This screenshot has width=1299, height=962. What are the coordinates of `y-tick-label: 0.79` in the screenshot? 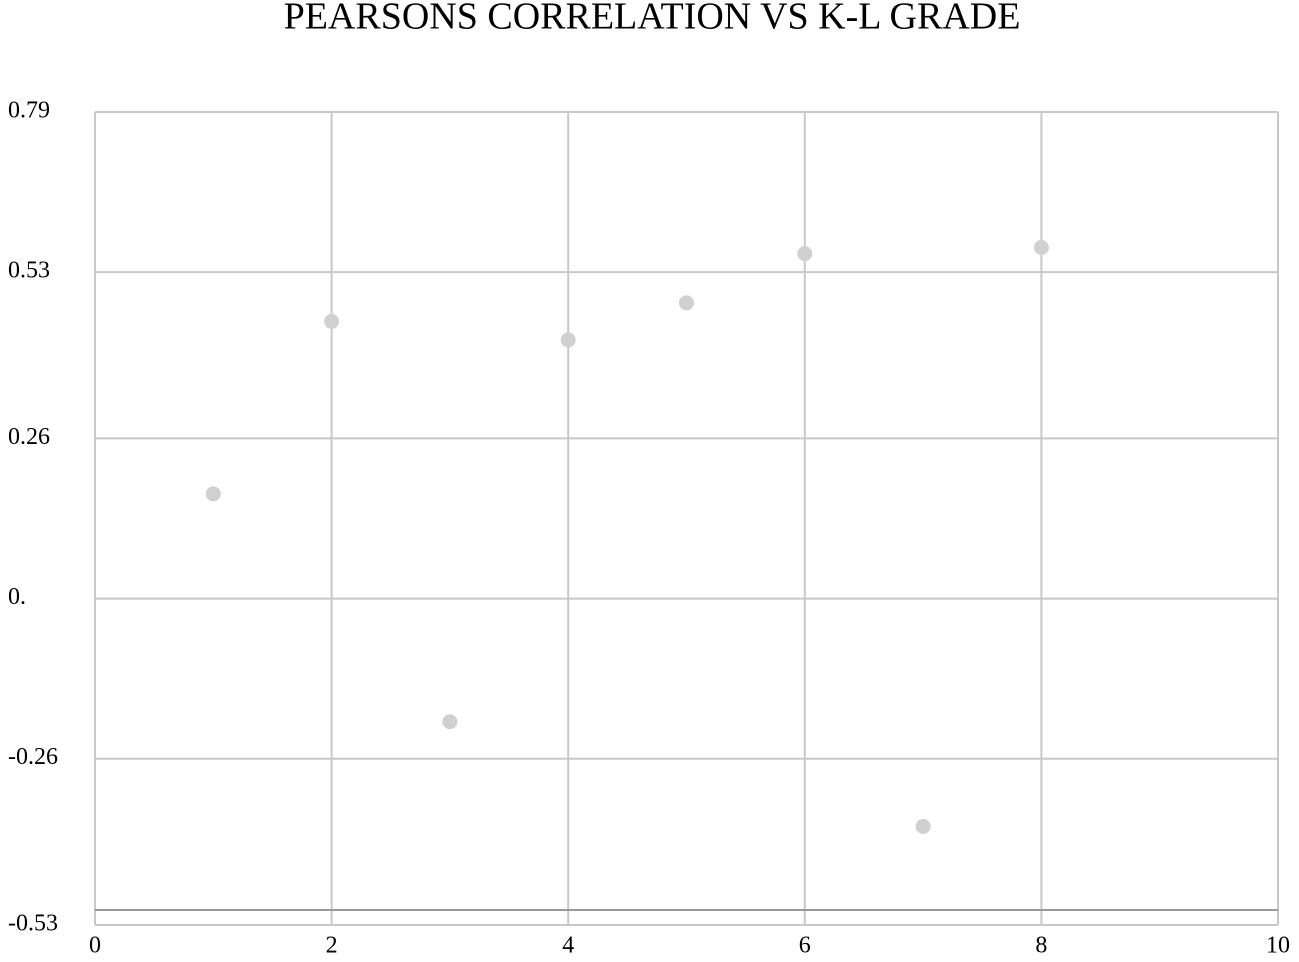 It's located at (29, 111).